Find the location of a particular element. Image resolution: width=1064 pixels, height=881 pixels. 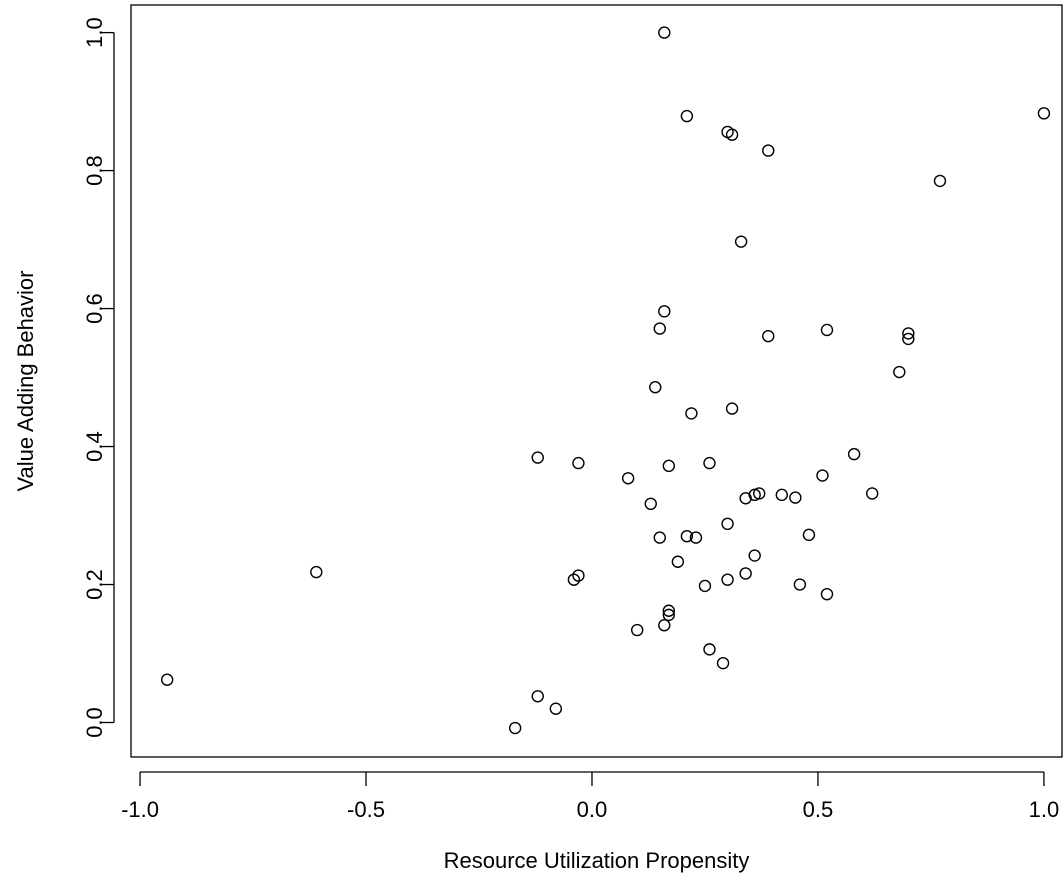

y-tick-label: 1.0 is located at coordinates (94, 32).